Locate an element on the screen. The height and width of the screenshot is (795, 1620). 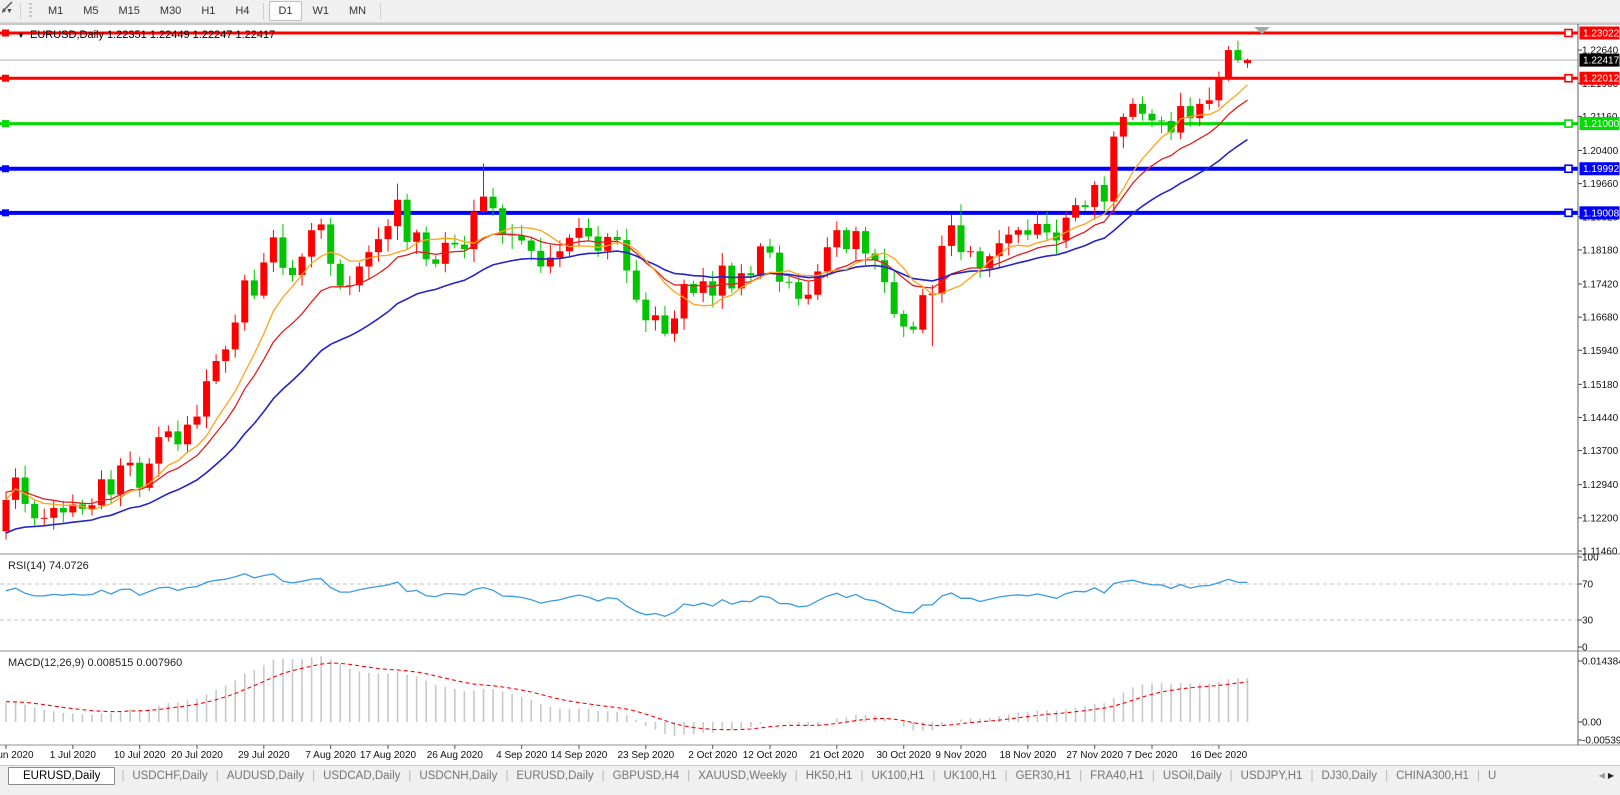
price-axis-label: 1.18180 is located at coordinates (1600, 250).